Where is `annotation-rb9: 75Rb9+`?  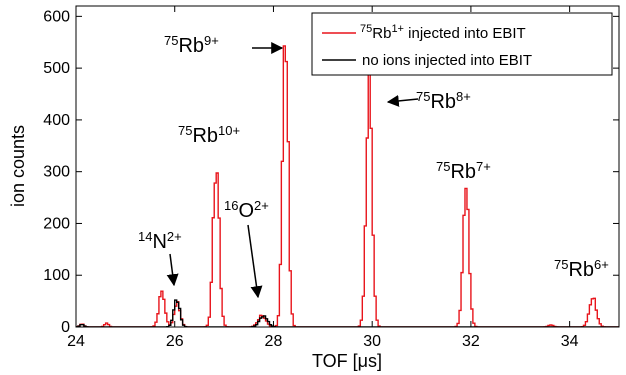 annotation-rb9: 75Rb9+ is located at coordinates (224, 45).